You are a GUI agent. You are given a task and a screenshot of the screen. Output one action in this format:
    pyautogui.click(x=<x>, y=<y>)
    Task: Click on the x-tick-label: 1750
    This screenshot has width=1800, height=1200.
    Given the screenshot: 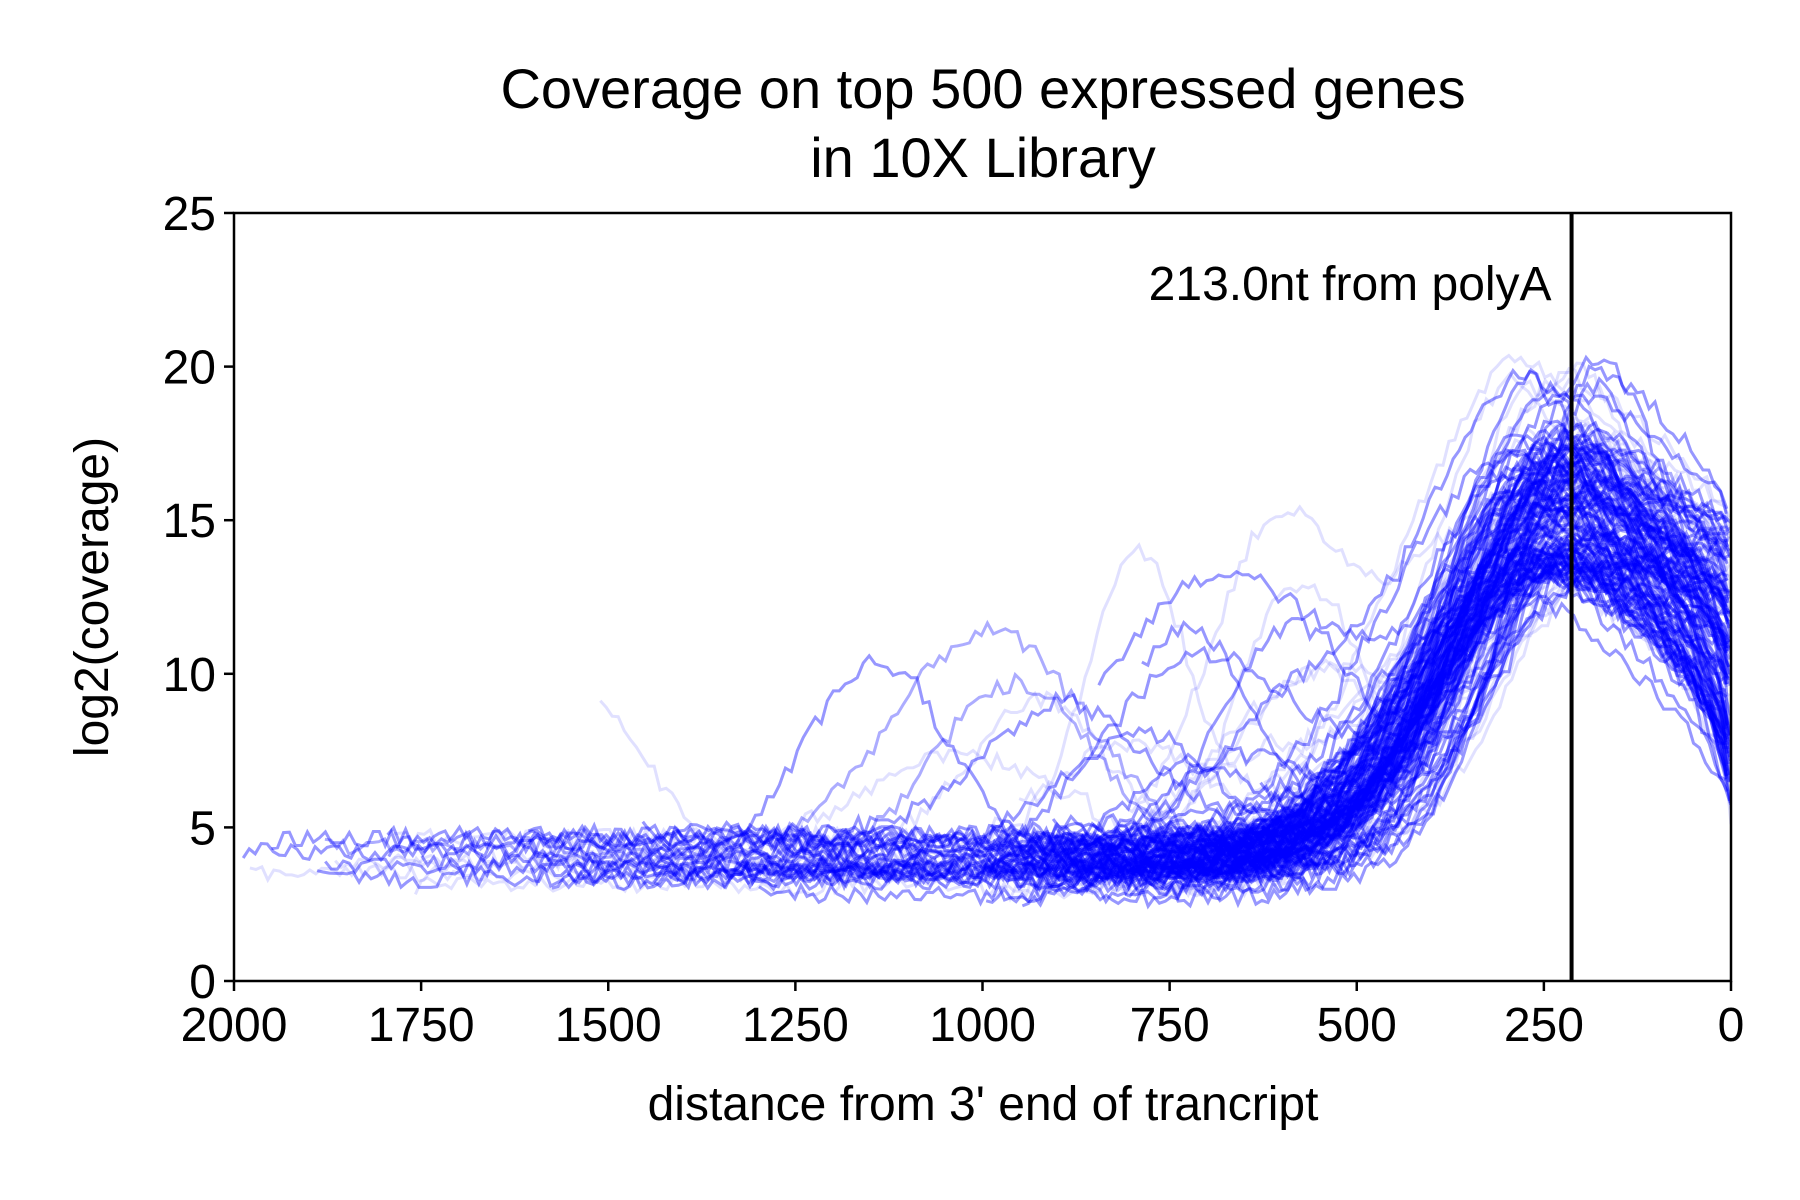 What is the action you would take?
    pyautogui.click(x=421, y=1025)
    